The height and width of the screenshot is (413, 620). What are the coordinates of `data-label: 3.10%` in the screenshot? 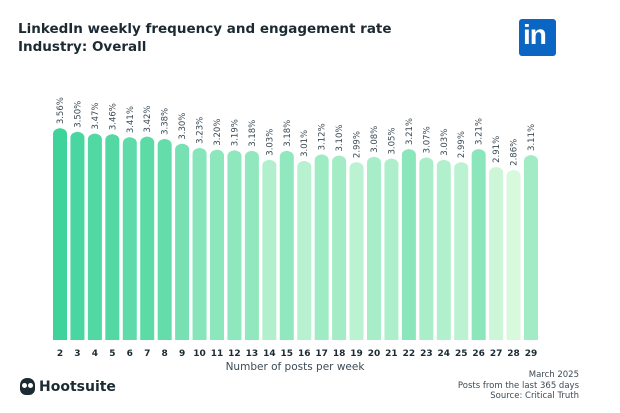 It's located at (340, 138).